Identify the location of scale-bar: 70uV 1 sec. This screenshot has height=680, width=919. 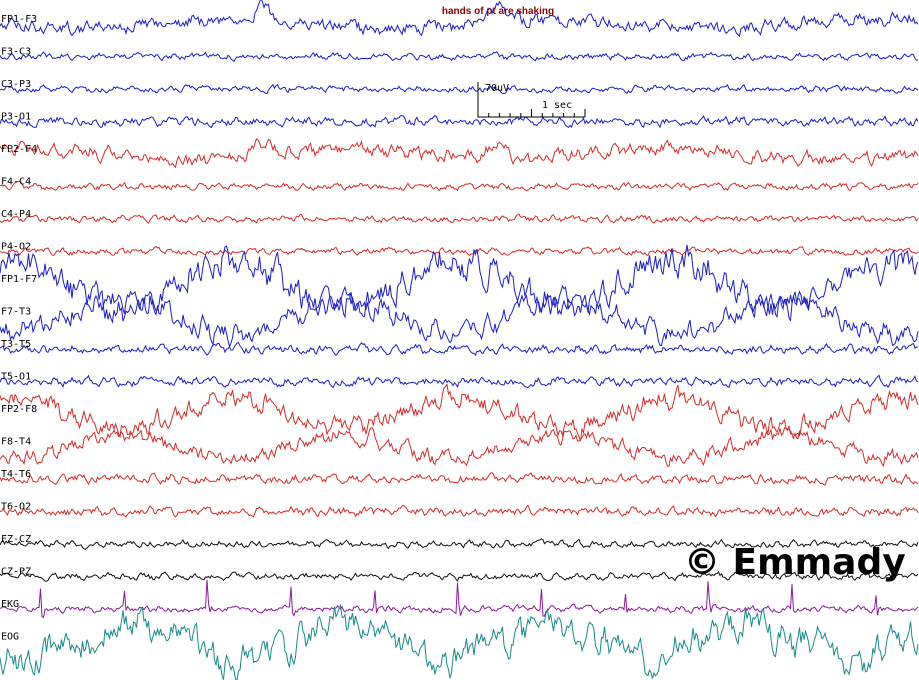
(531, 100).